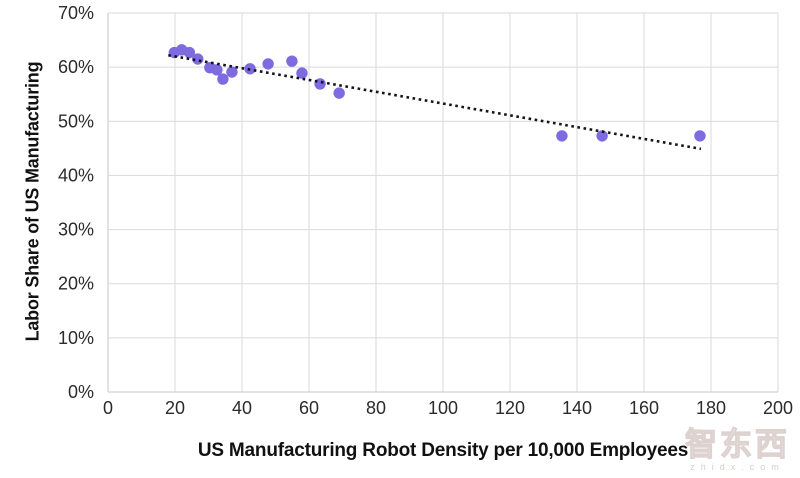 The width and height of the screenshot is (800, 478). What do you see at coordinates (242, 408) in the screenshot?
I see `x-tick-label: 40` at bounding box center [242, 408].